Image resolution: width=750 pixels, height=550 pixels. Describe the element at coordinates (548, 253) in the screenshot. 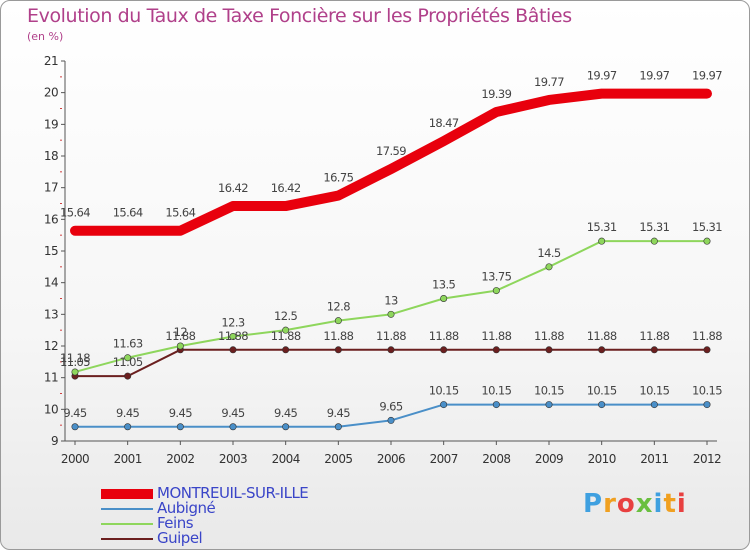

I see `data-label: 14.5` at that location.